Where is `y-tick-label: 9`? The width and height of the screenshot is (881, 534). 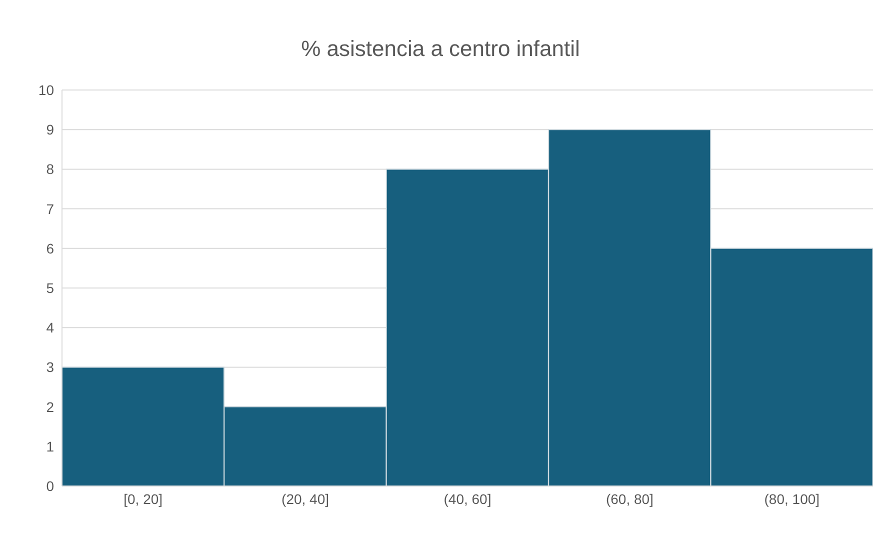 y-tick-label: 9 is located at coordinates (50, 130).